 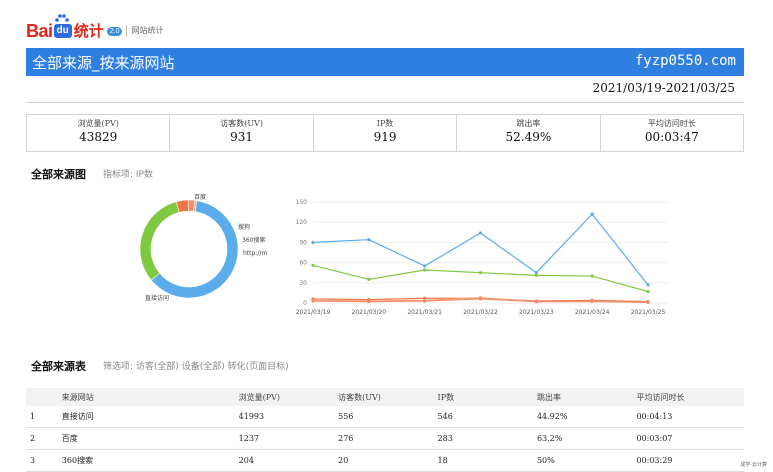 What do you see at coordinates (242, 137) in the screenshot?
I see `stat-value: 931` at bounding box center [242, 137].